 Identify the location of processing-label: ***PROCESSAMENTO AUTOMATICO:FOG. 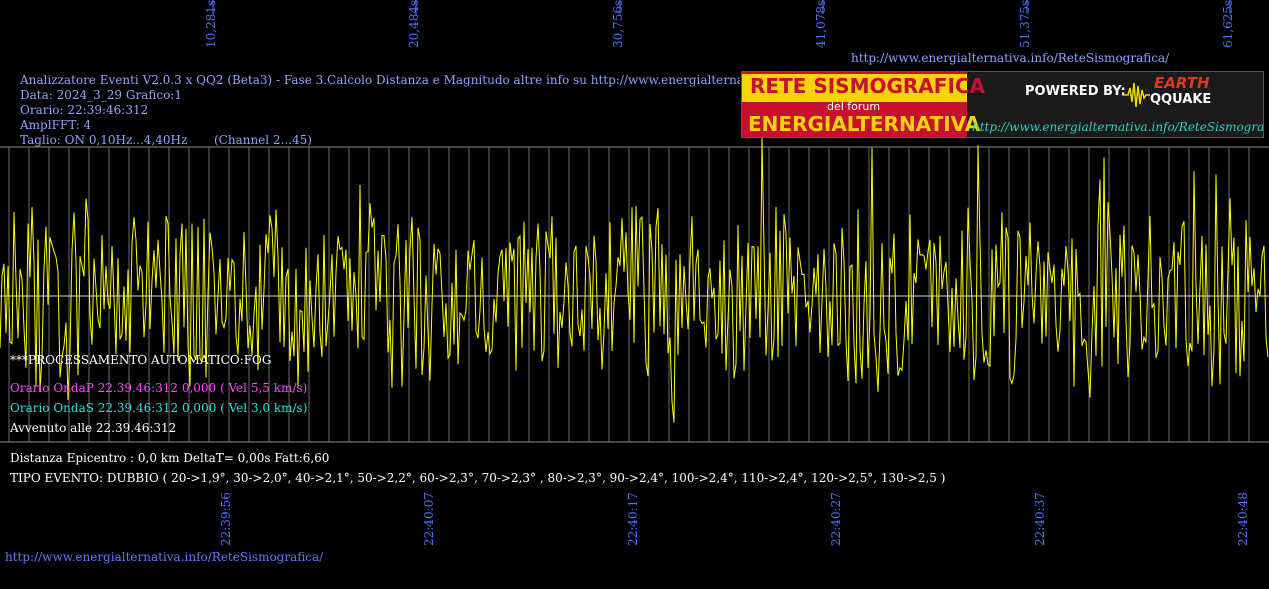
(141, 360).